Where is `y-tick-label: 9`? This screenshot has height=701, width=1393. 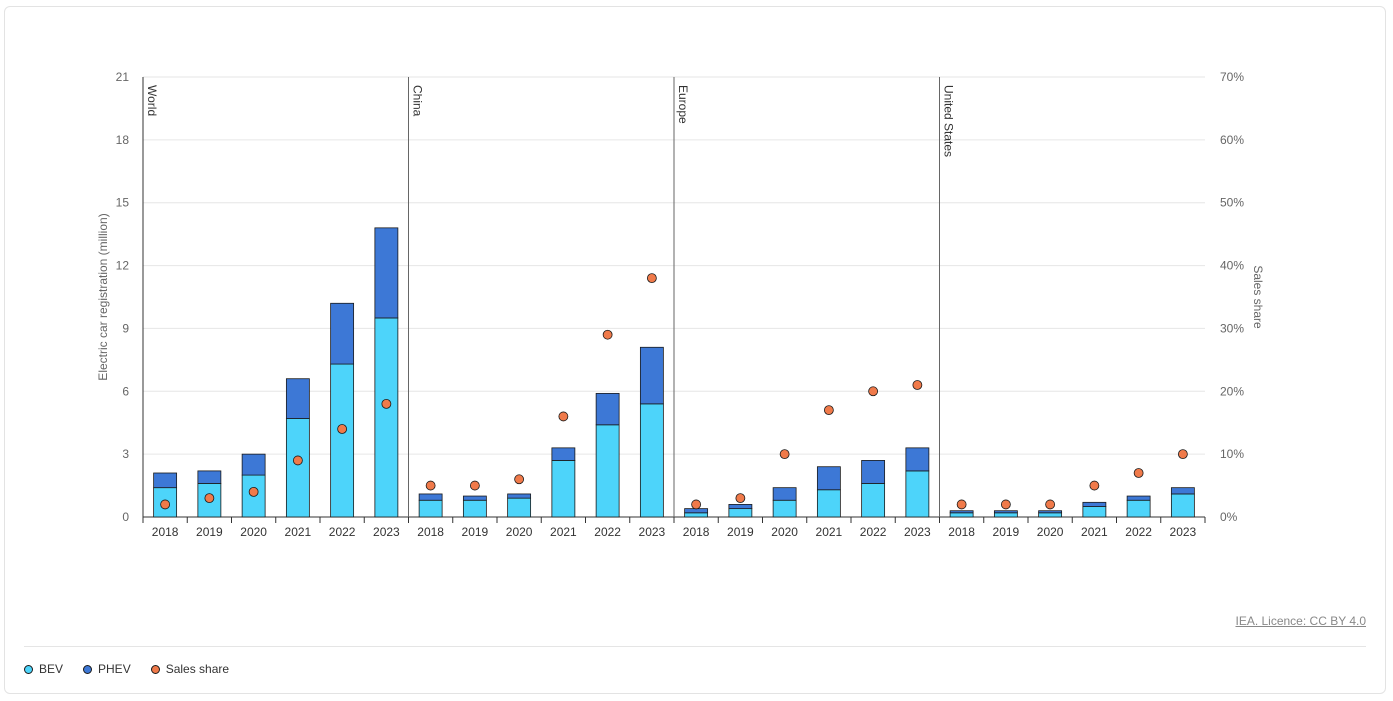 y-tick-label: 9 is located at coordinates (125, 328).